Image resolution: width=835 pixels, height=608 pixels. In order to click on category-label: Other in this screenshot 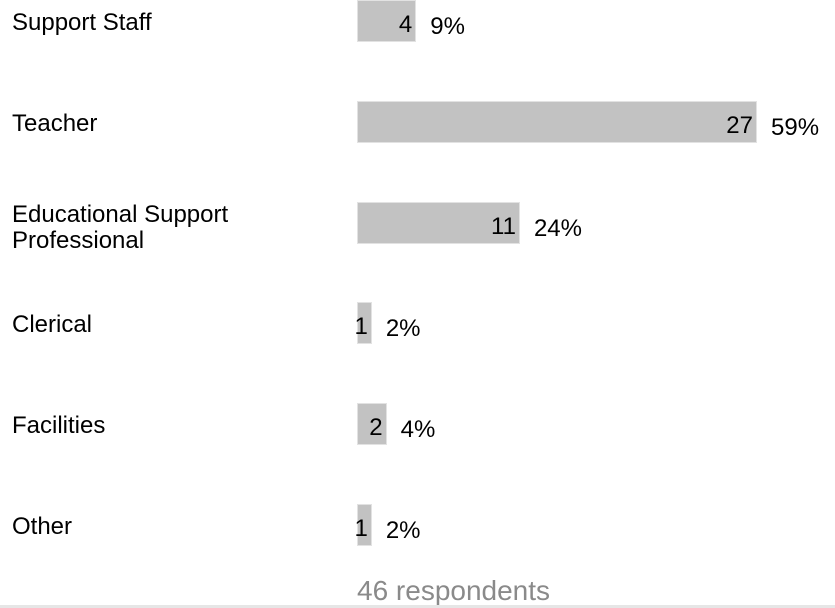, I will do `click(42, 526)`.